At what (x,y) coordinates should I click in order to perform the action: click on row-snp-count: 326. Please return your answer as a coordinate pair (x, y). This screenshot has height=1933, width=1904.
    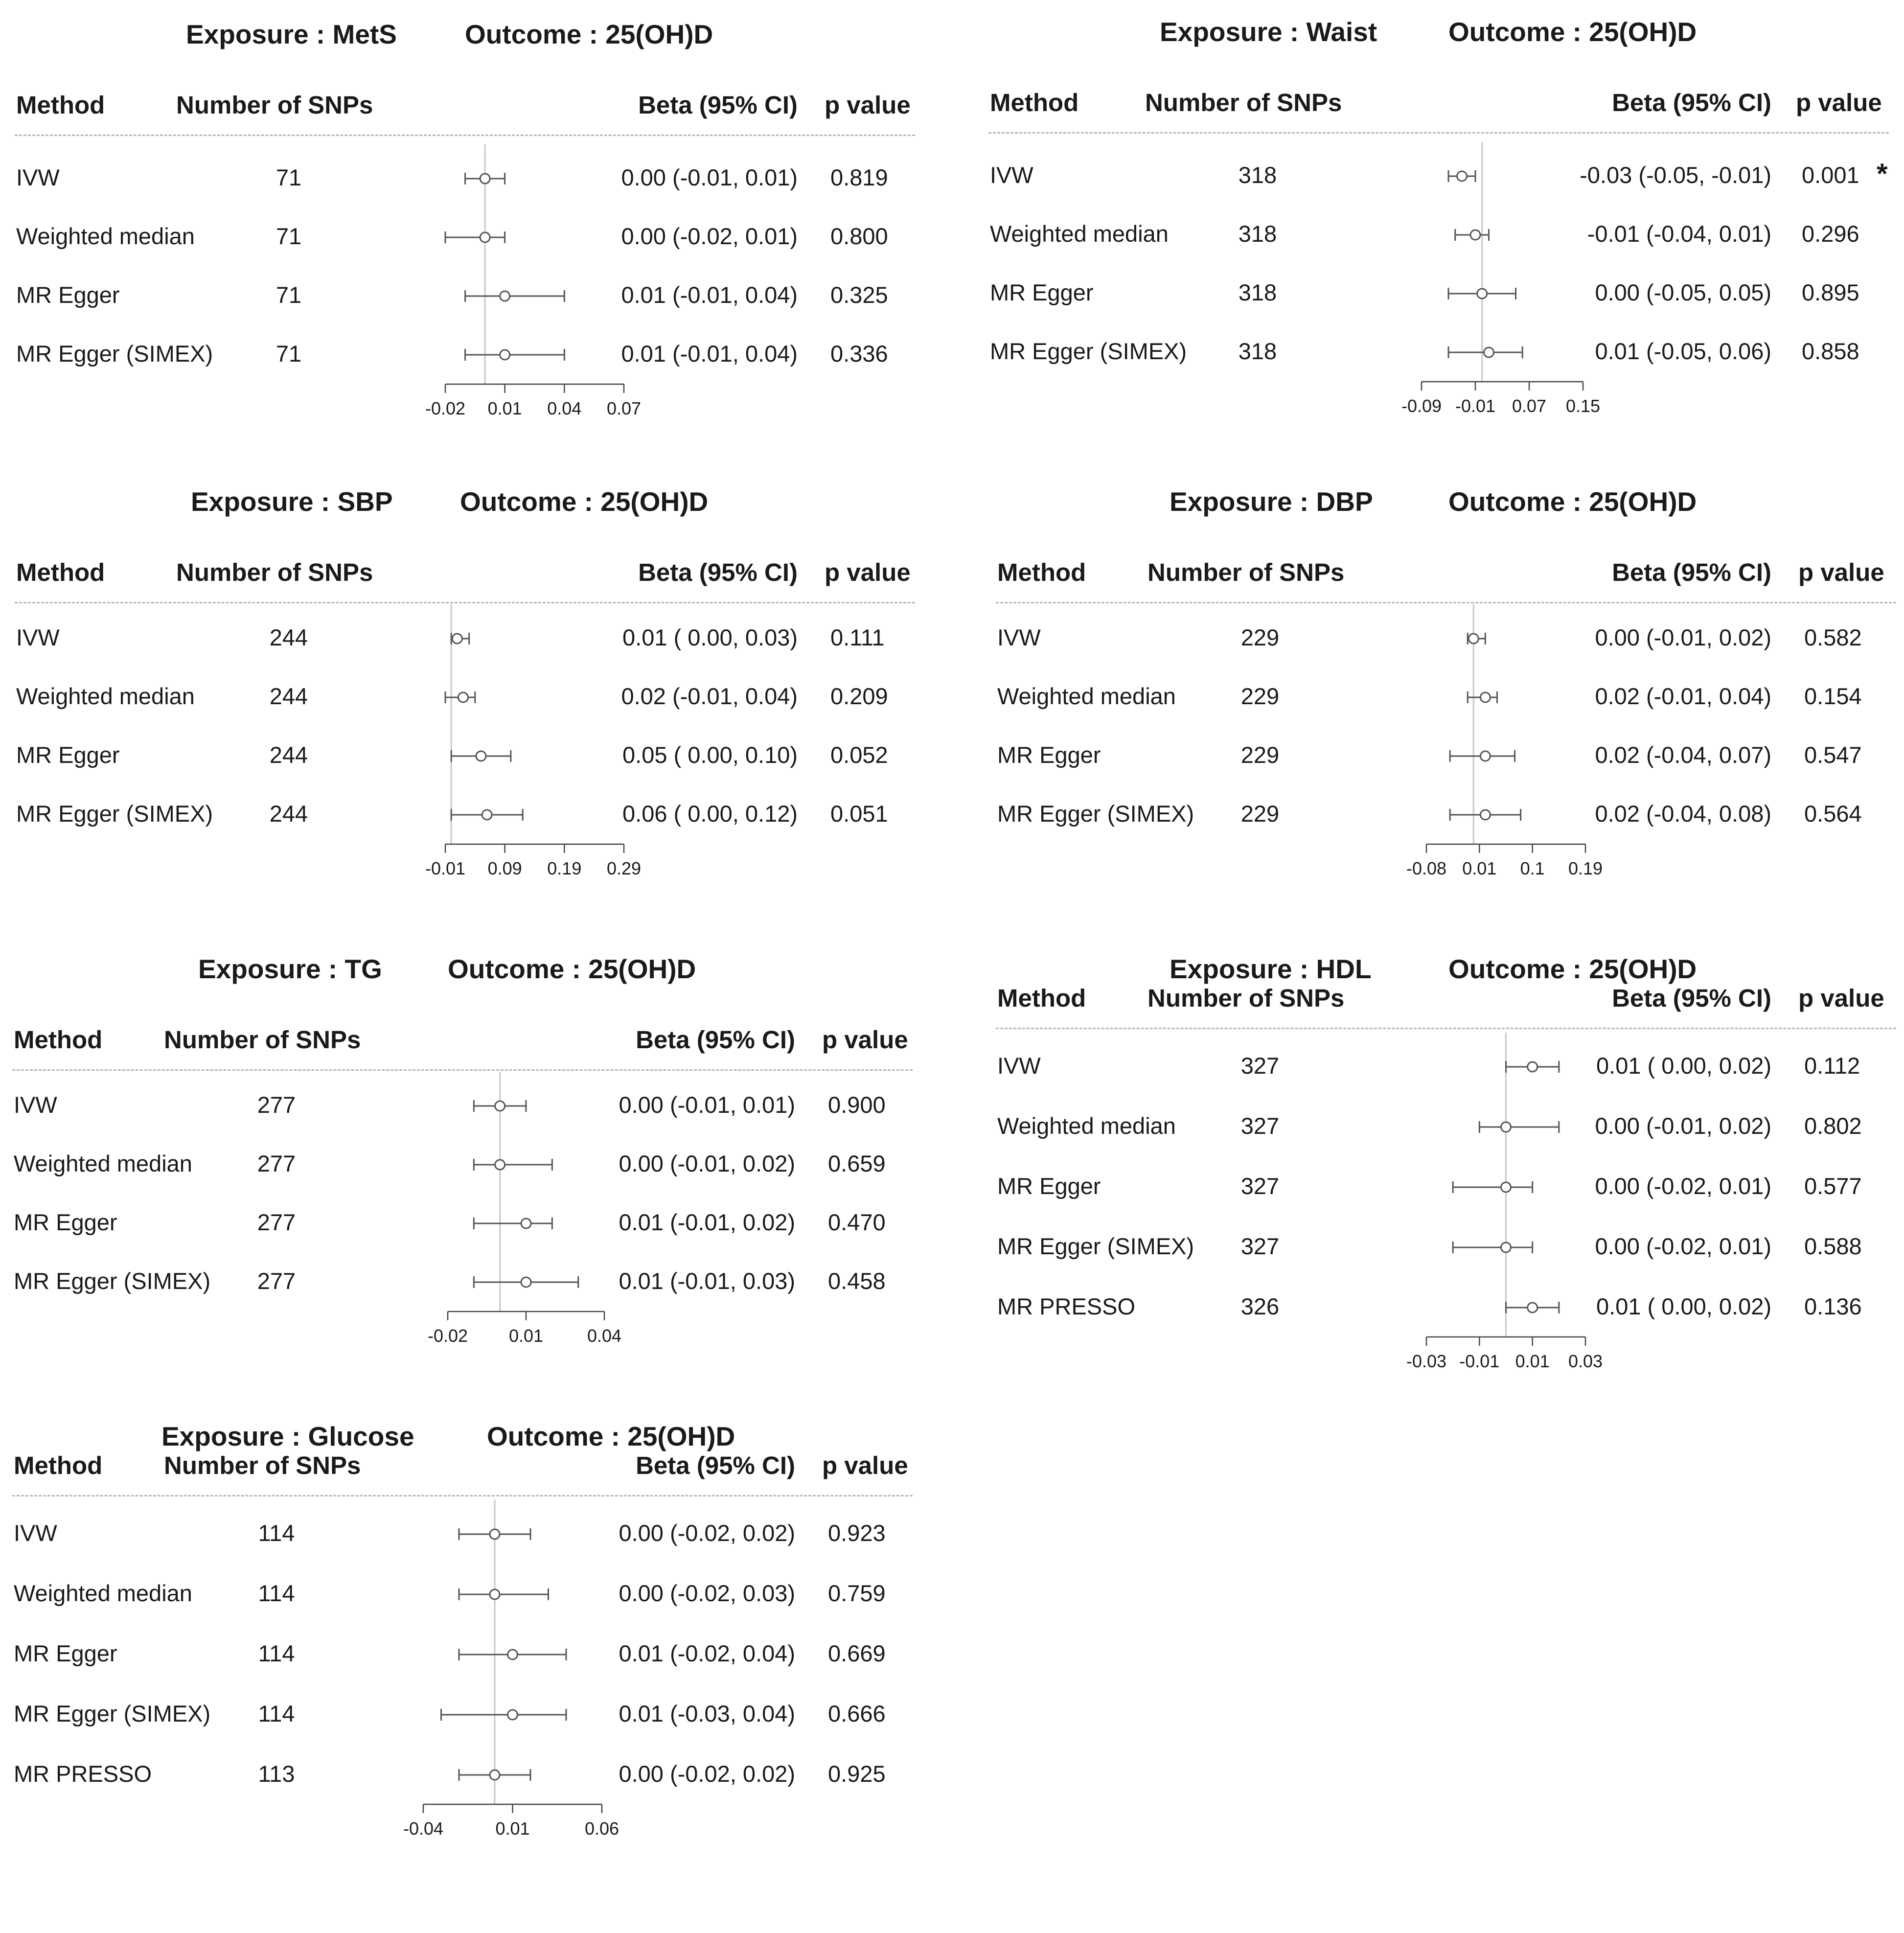
    Looking at the image, I should click on (1260, 1306).